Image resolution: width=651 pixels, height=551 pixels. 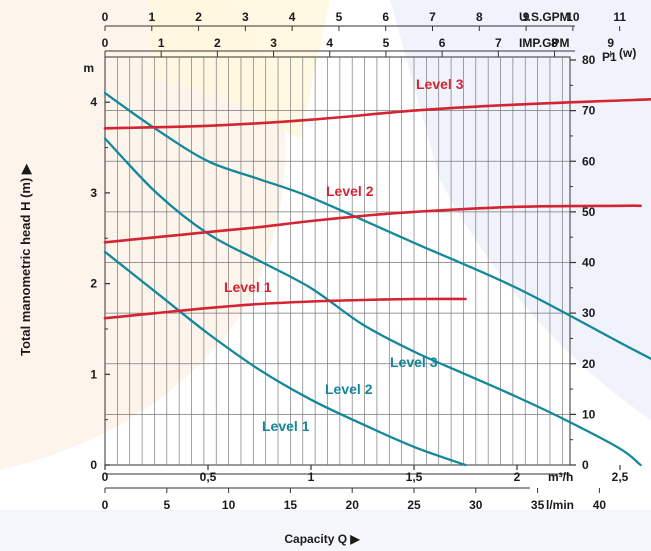 What do you see at coordinates (198, 17) in the screenshot?
I see `x-us-tick-label: 2` at bounding box center [198, 17].